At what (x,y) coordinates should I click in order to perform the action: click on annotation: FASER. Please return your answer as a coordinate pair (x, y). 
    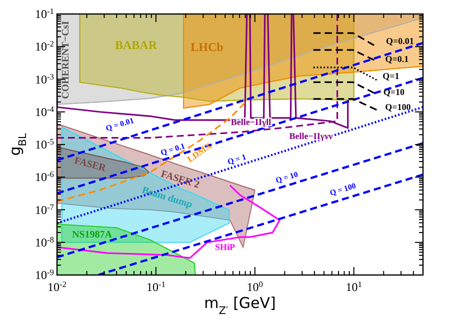
    Looking at the image, I should click on (90, 164).